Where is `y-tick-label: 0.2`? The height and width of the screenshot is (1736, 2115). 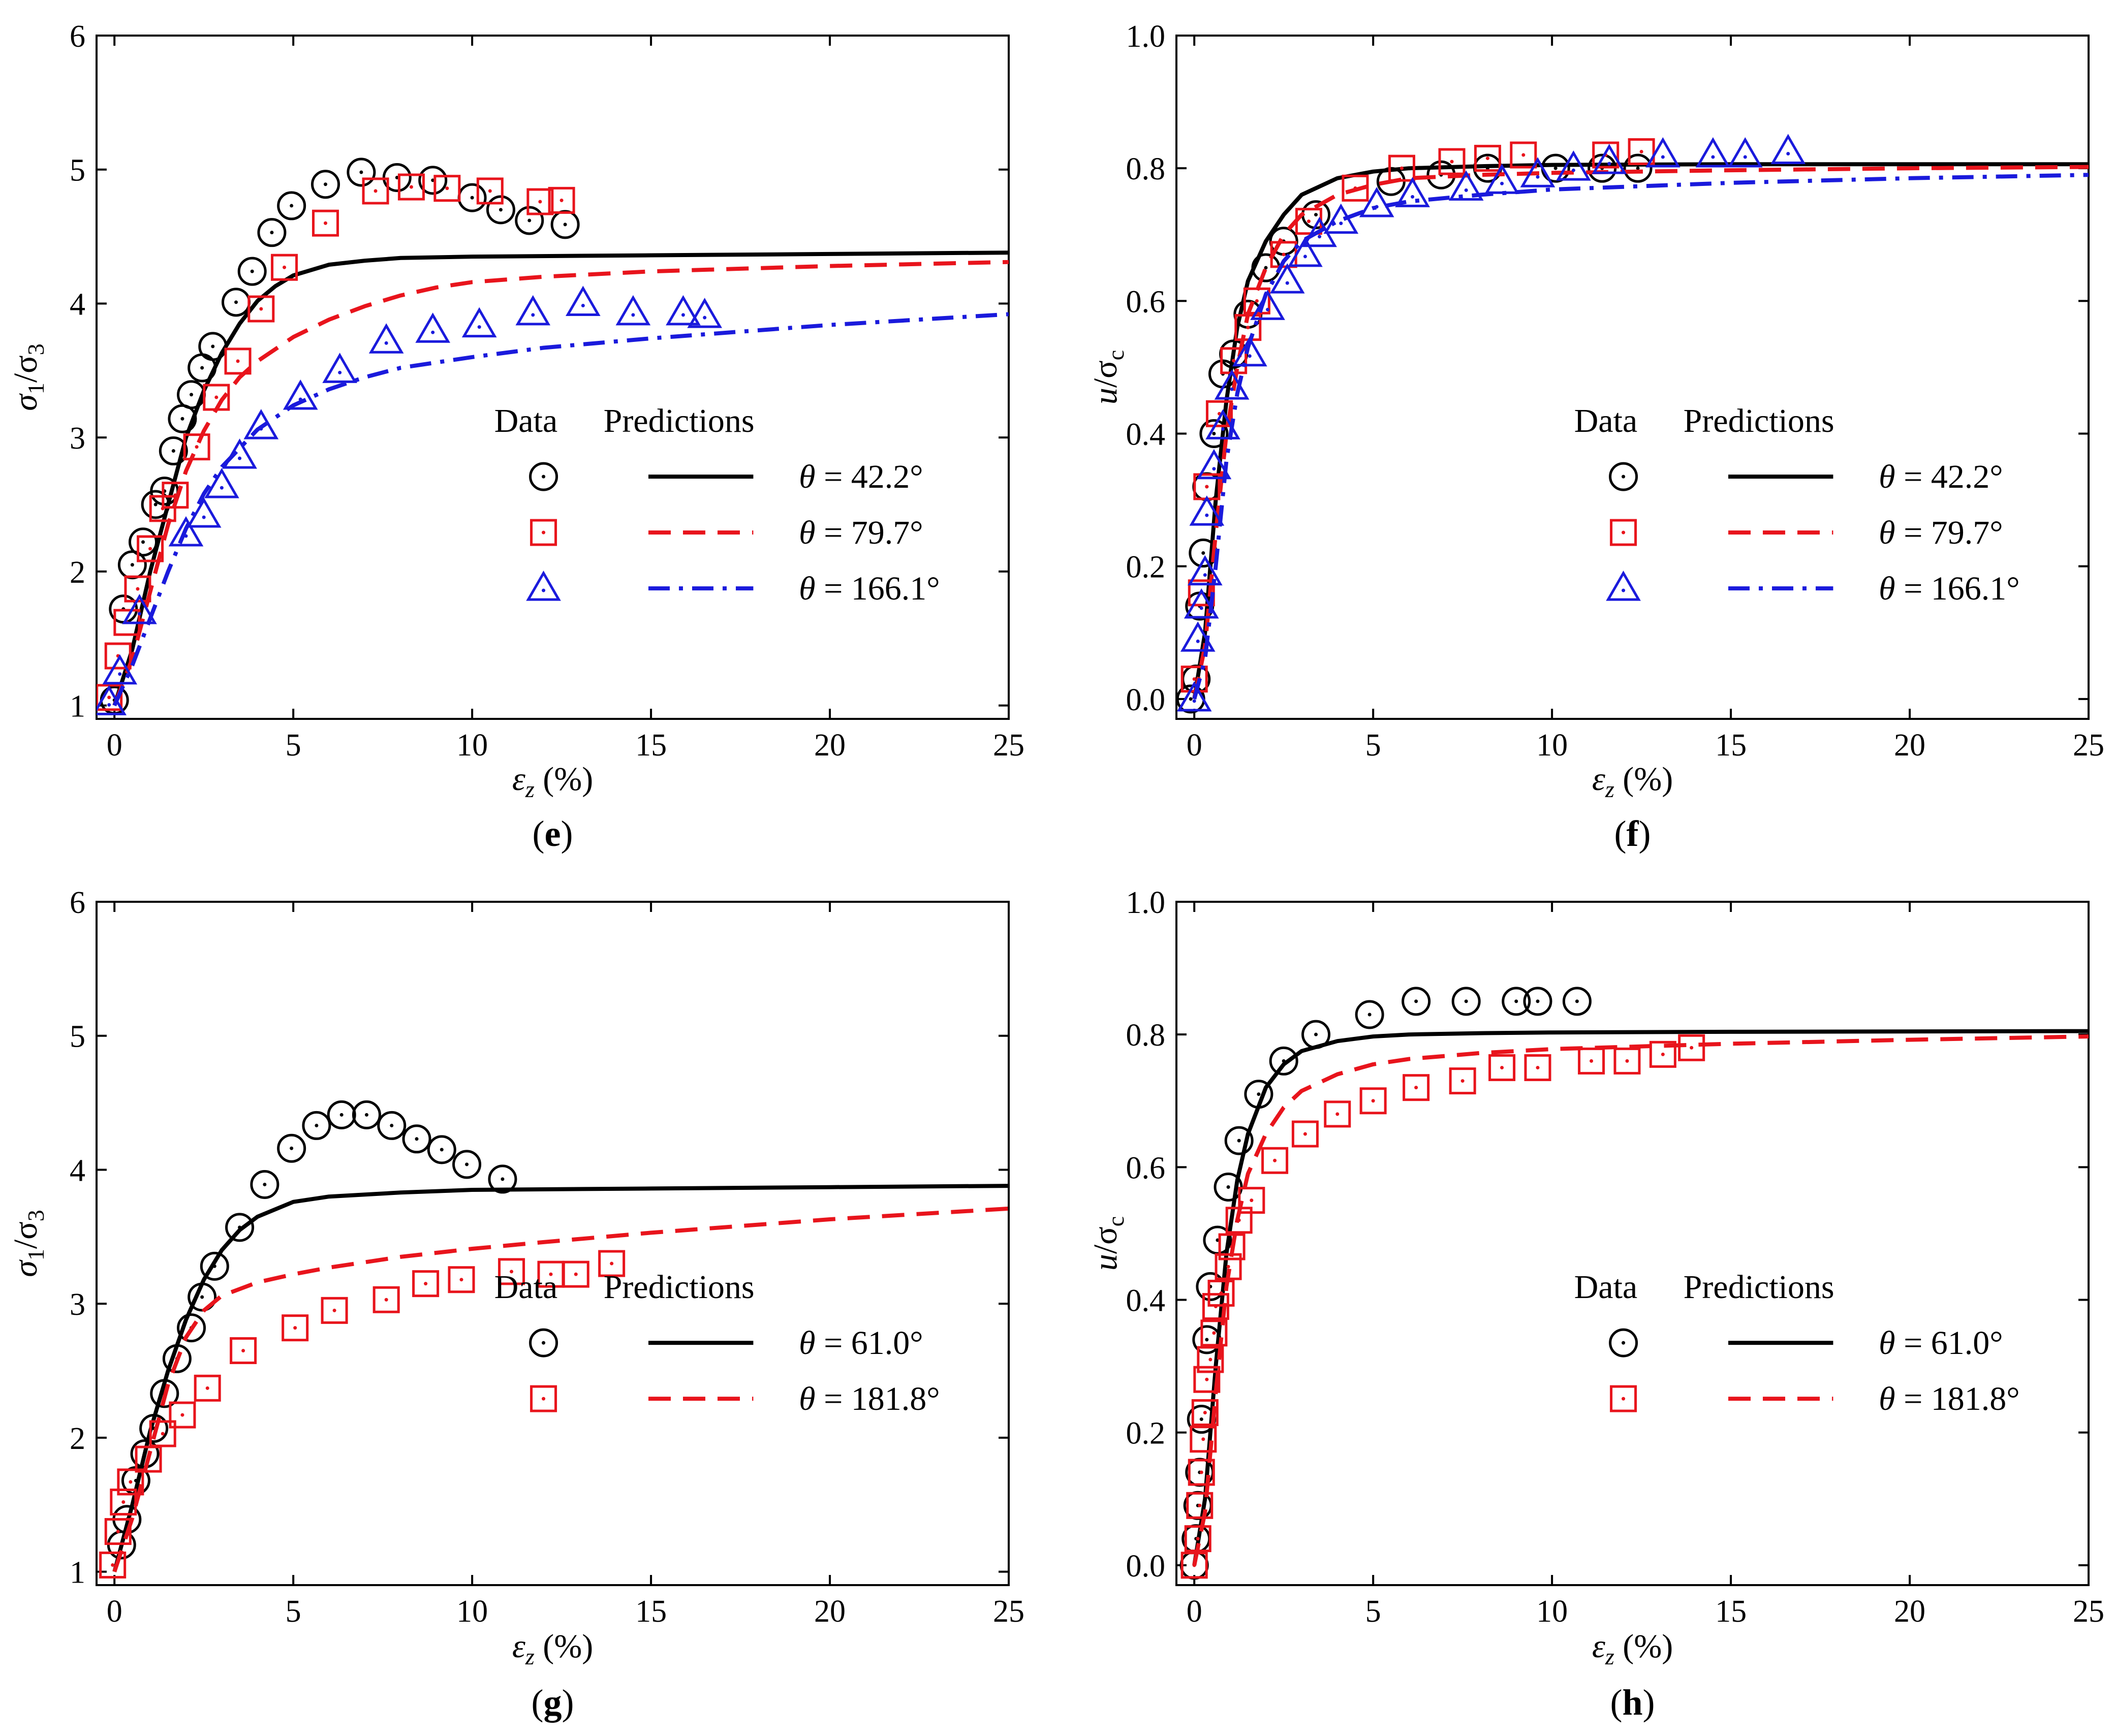
y-tick-label: 0.2 is located at coordinates (1146, 567).